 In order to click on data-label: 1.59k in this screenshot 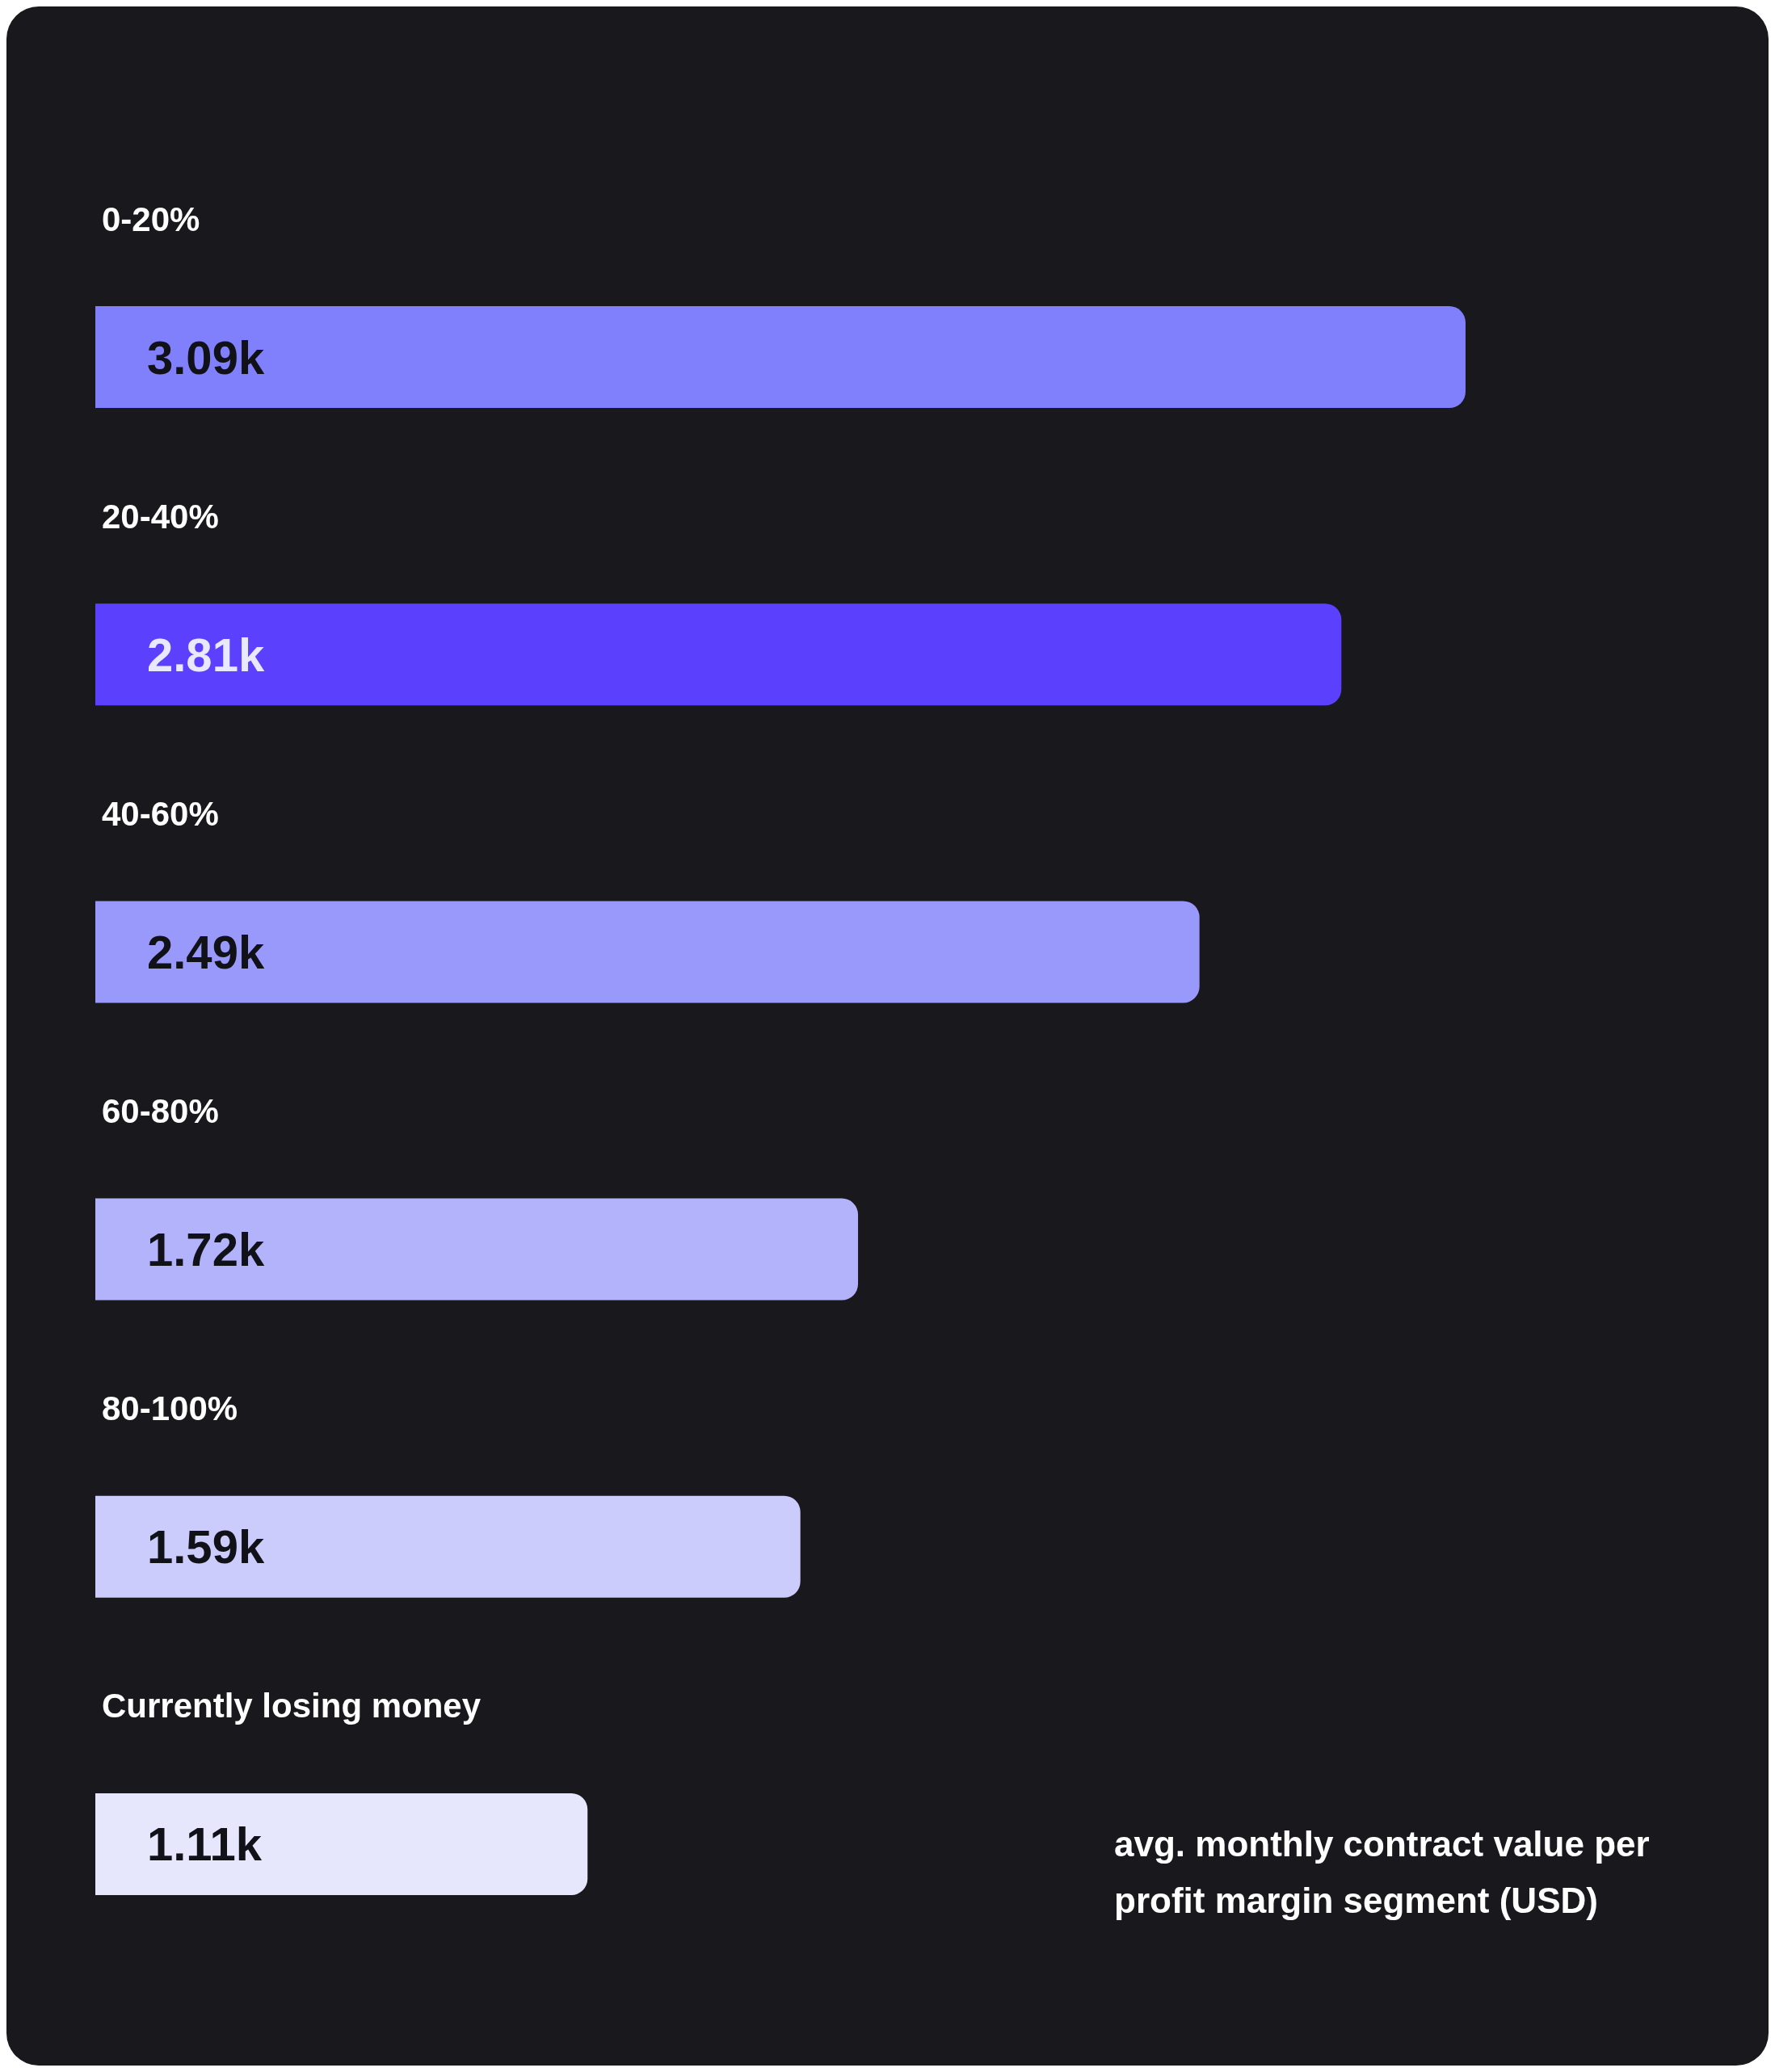, I will do `click(206, 1547)`.